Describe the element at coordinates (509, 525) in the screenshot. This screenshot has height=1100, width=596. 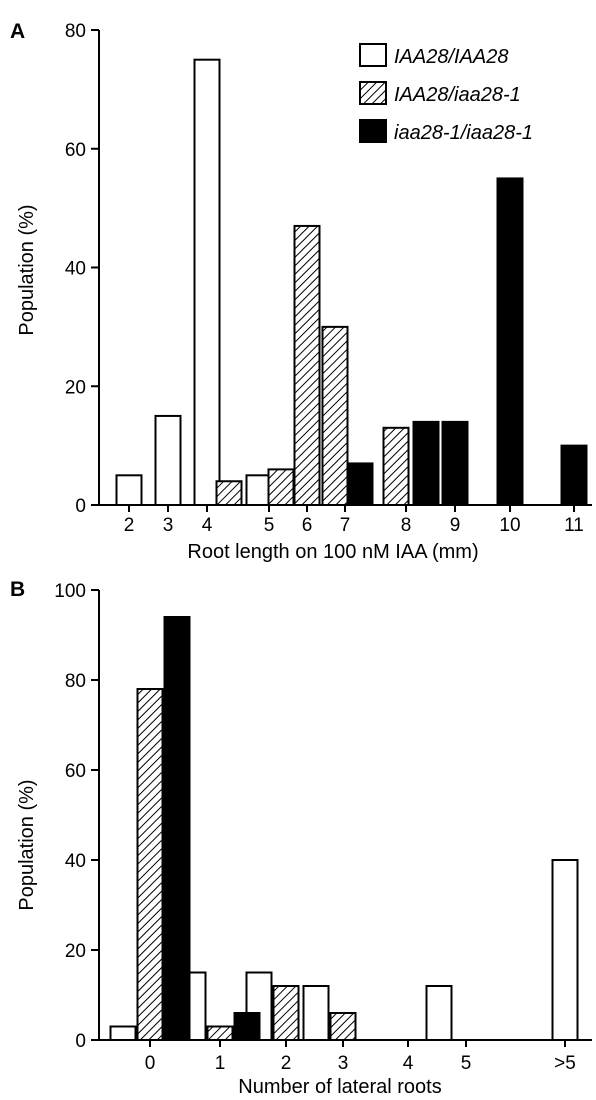
I see `x-tick-label: 10` at that location.